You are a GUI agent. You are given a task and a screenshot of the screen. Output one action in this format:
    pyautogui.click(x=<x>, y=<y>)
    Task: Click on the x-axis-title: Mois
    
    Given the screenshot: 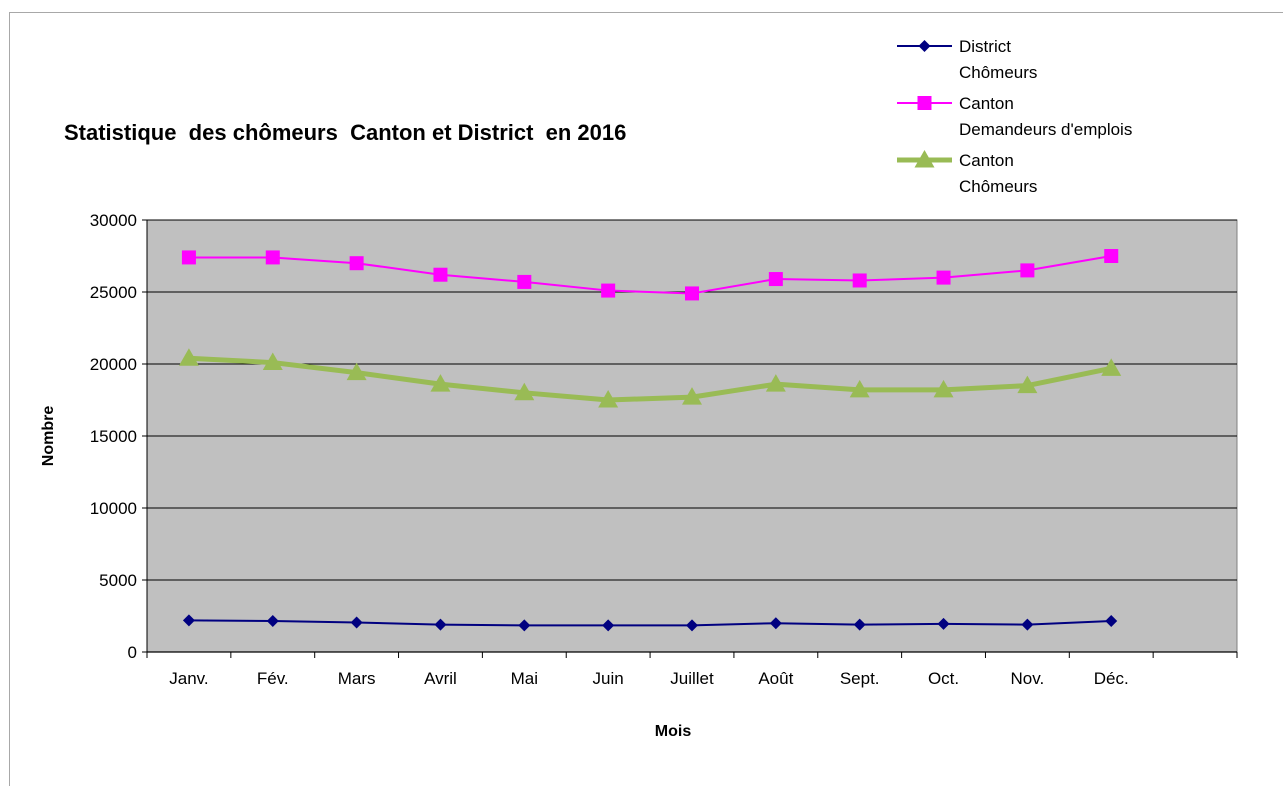 What is the action you would take?
    pyautogui.click(x=673, y=731)
    